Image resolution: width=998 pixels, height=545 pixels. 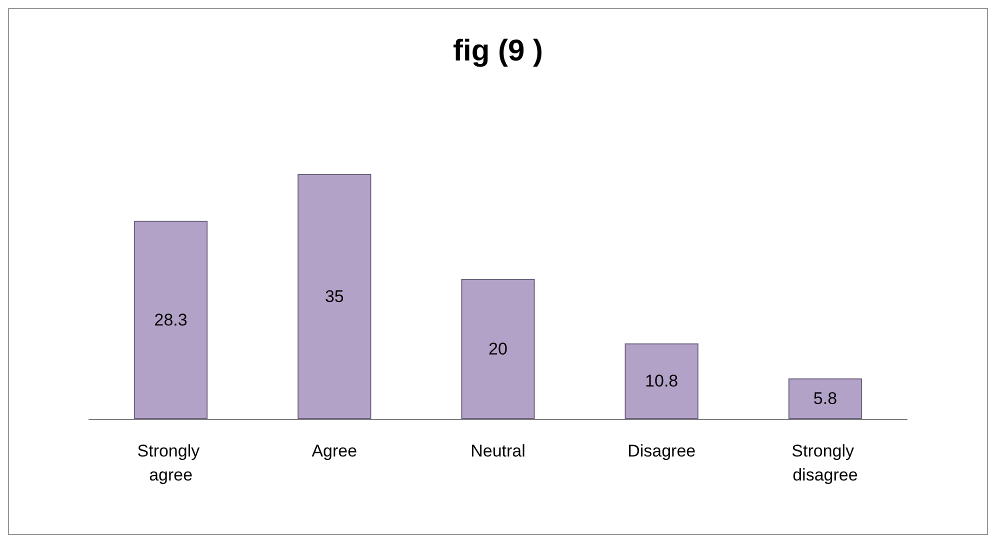 I want to click on chart-title: fig (9 ), so click(x=498, y=51).